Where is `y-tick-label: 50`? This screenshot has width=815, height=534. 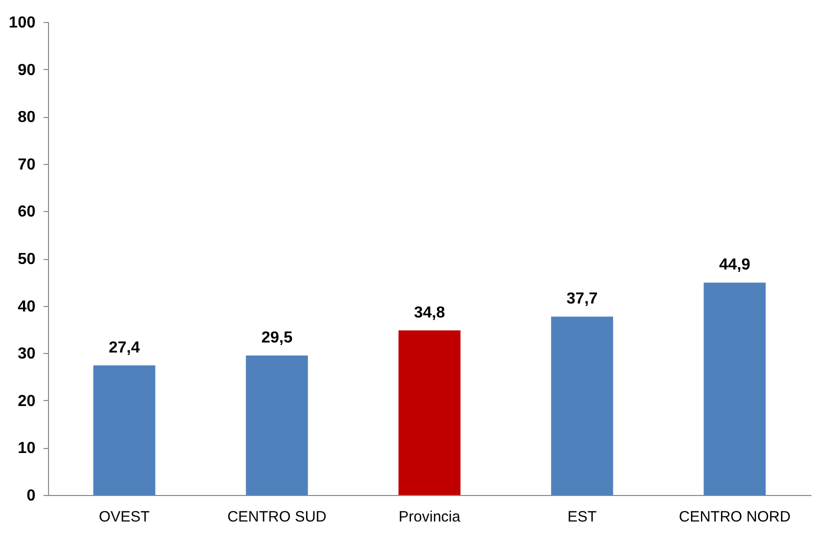 y-tick-label: 50 is located at coordinates (27, 259).